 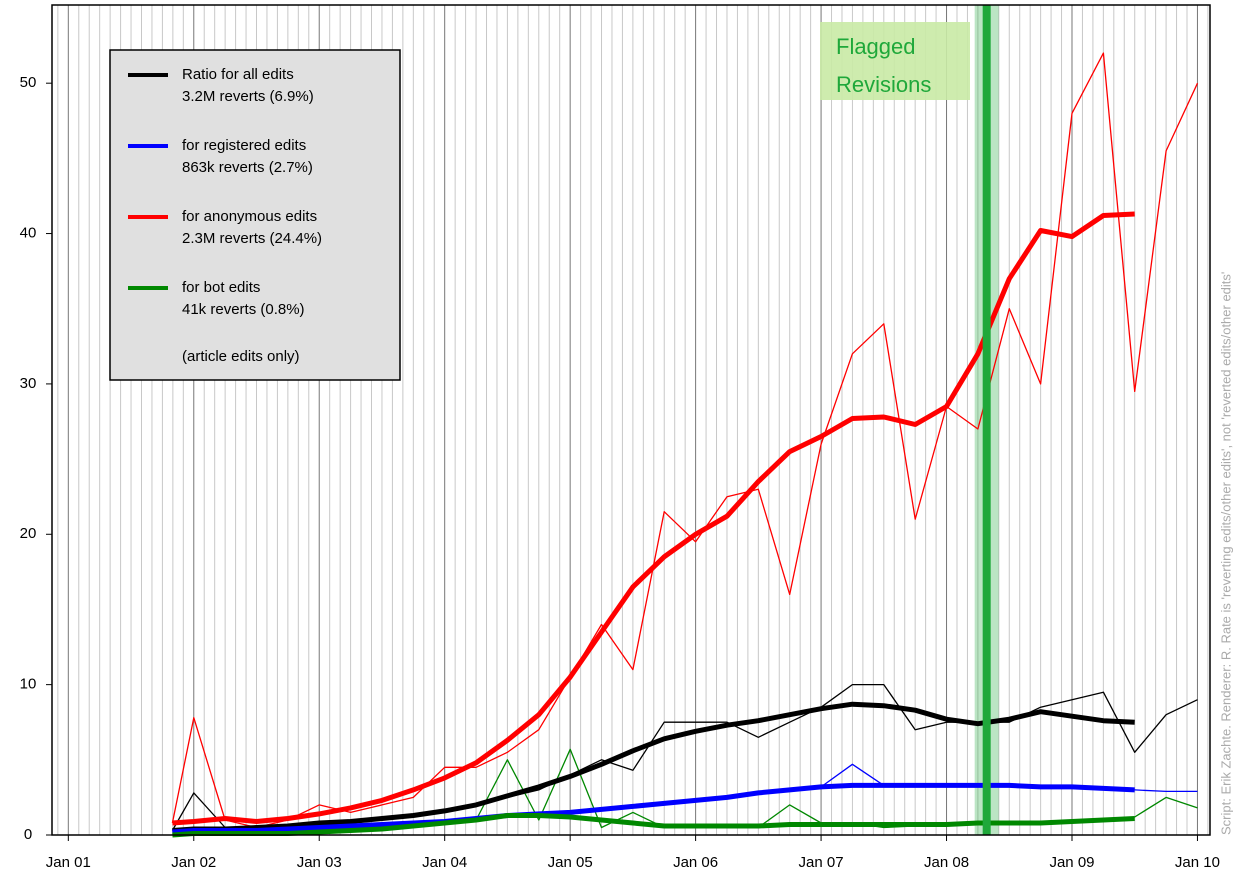 I want to click on legend-detail: 863k reverts (2.7%), so click(x=247, y=167).